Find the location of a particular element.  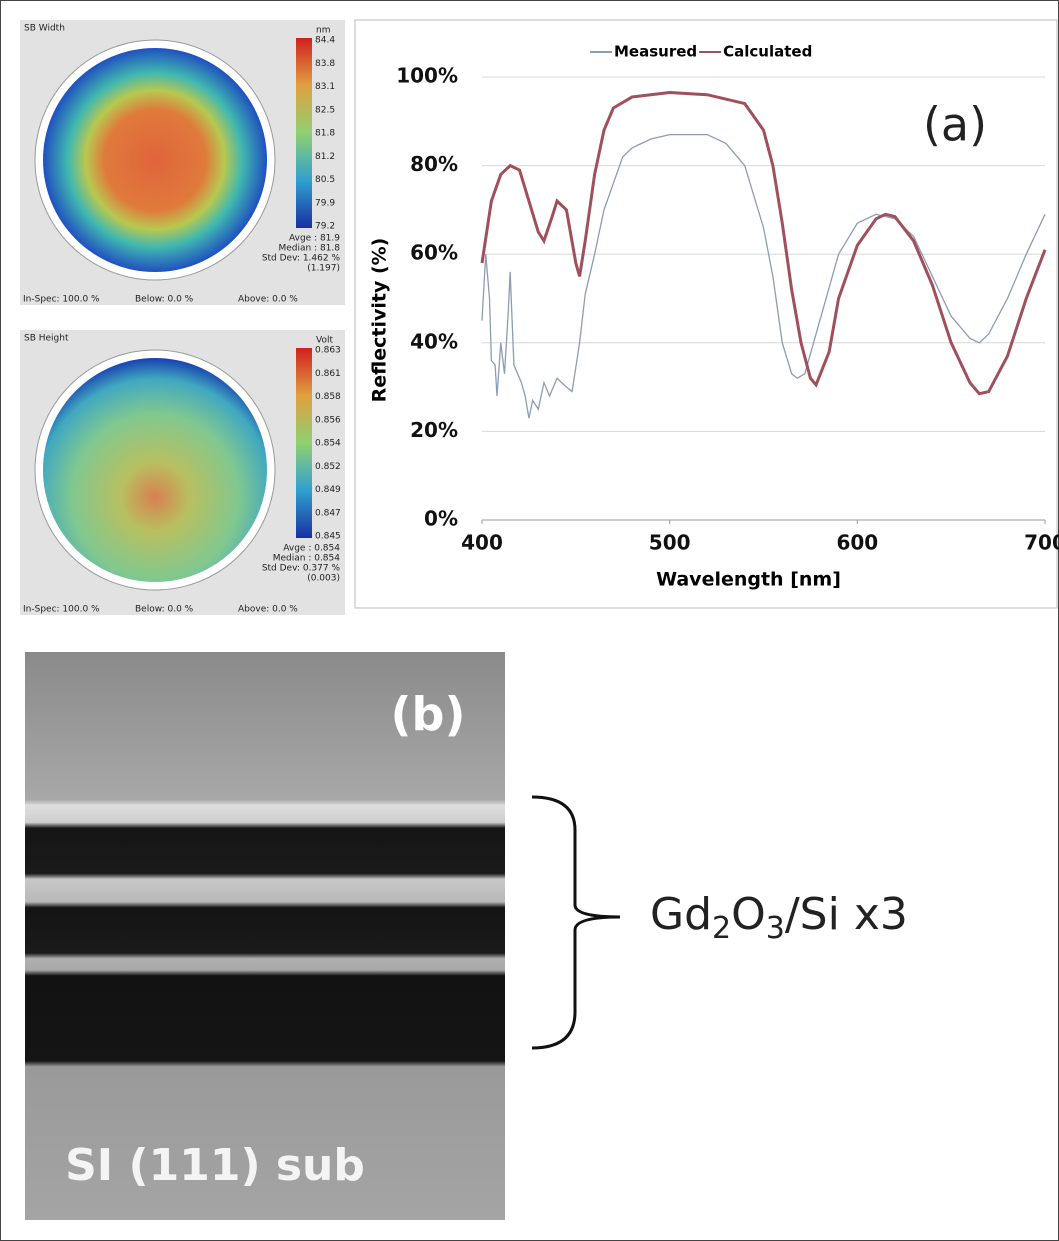

stat: Median : 81.8 is located at coordinates (309, 249).